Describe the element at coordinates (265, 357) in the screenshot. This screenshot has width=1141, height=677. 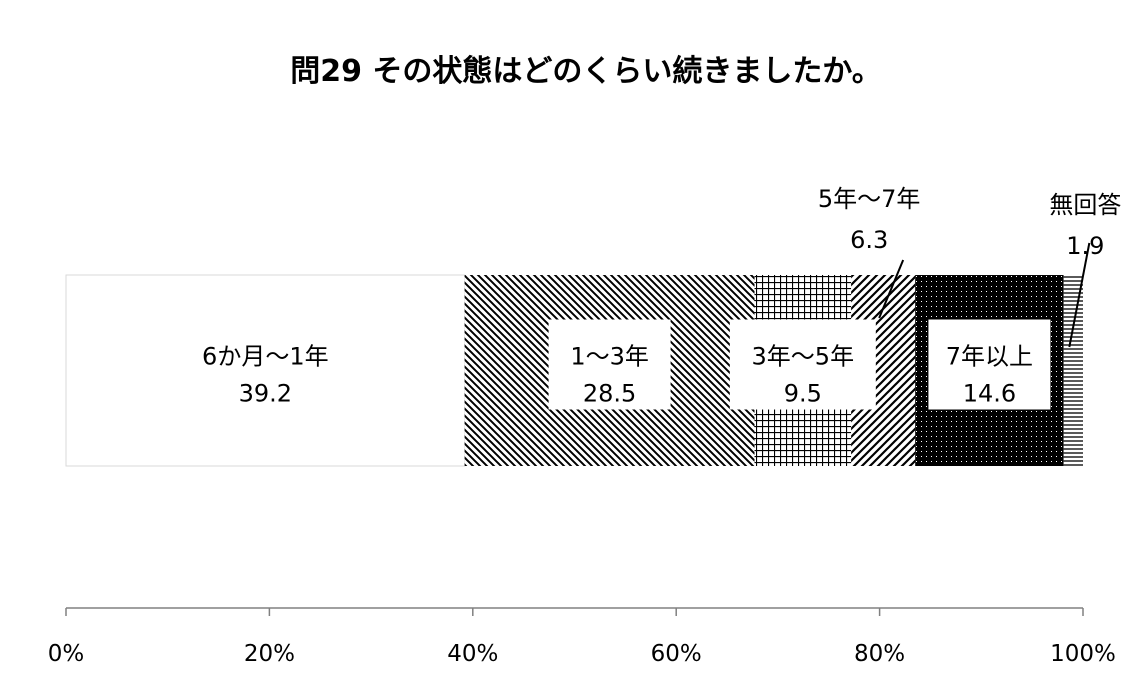
I see `segment-name-label-1: 6か月～1年` at that location.